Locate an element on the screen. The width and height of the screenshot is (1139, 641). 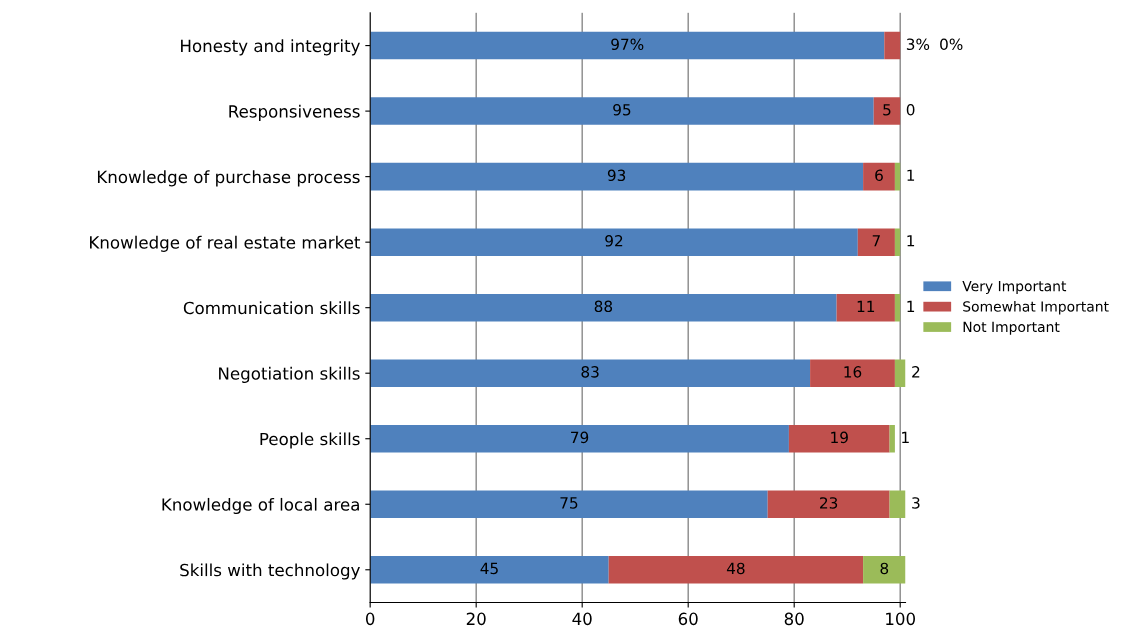
data-label: 97% is located at coordinates (627, 44).